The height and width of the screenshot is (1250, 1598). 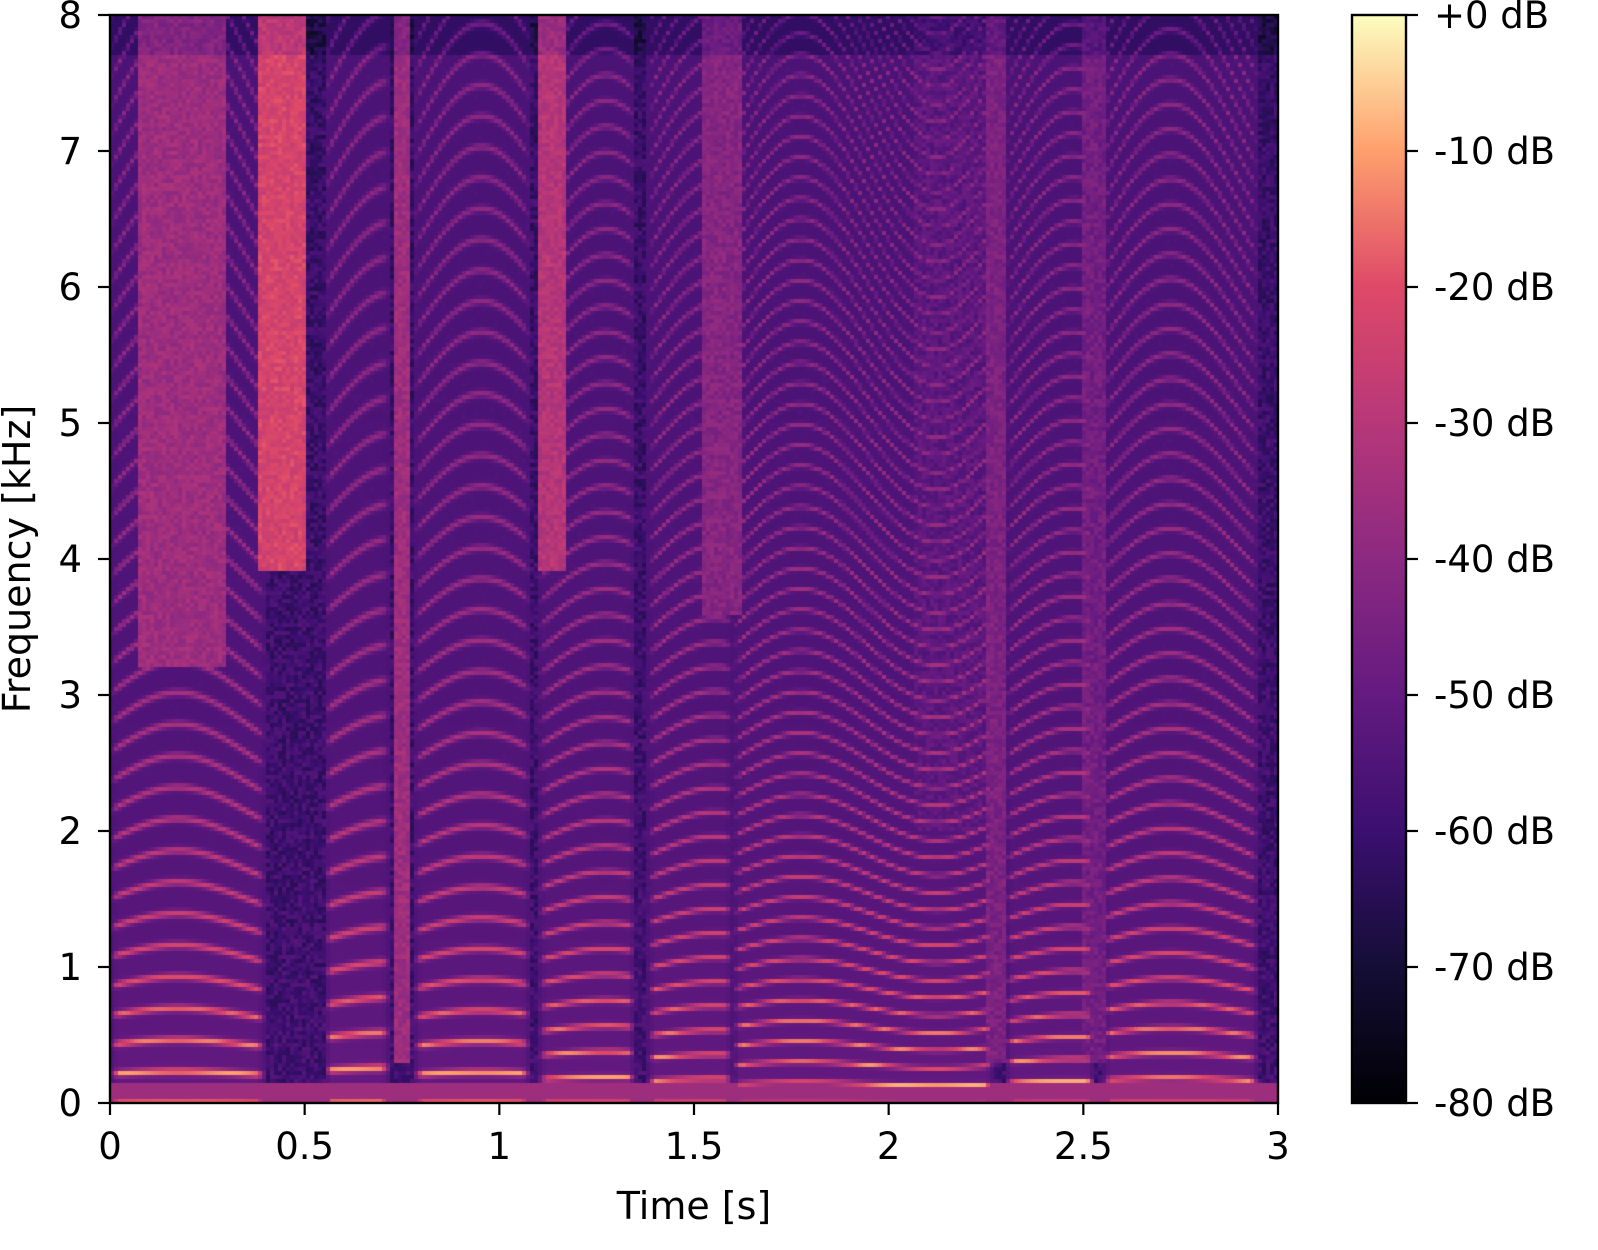 I want to click on colorbar-tick-label: -10 dB, so click(x=1494, y=151).